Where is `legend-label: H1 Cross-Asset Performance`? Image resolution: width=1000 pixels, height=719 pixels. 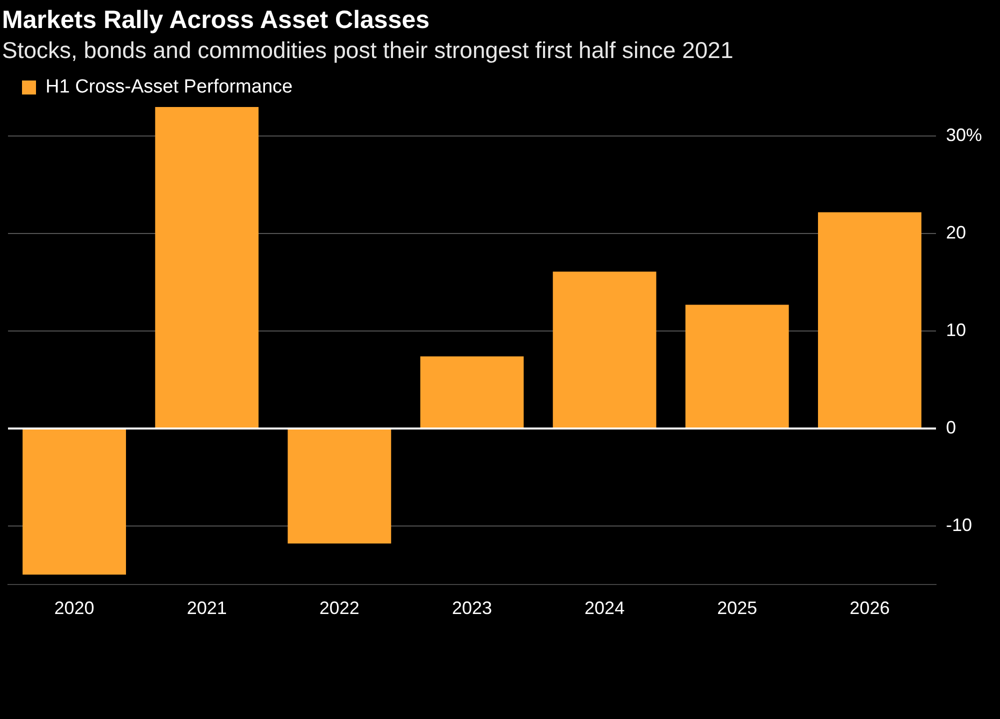 legend-label: H1 Cross-Asset Performance is located at coordinates (169, 87).